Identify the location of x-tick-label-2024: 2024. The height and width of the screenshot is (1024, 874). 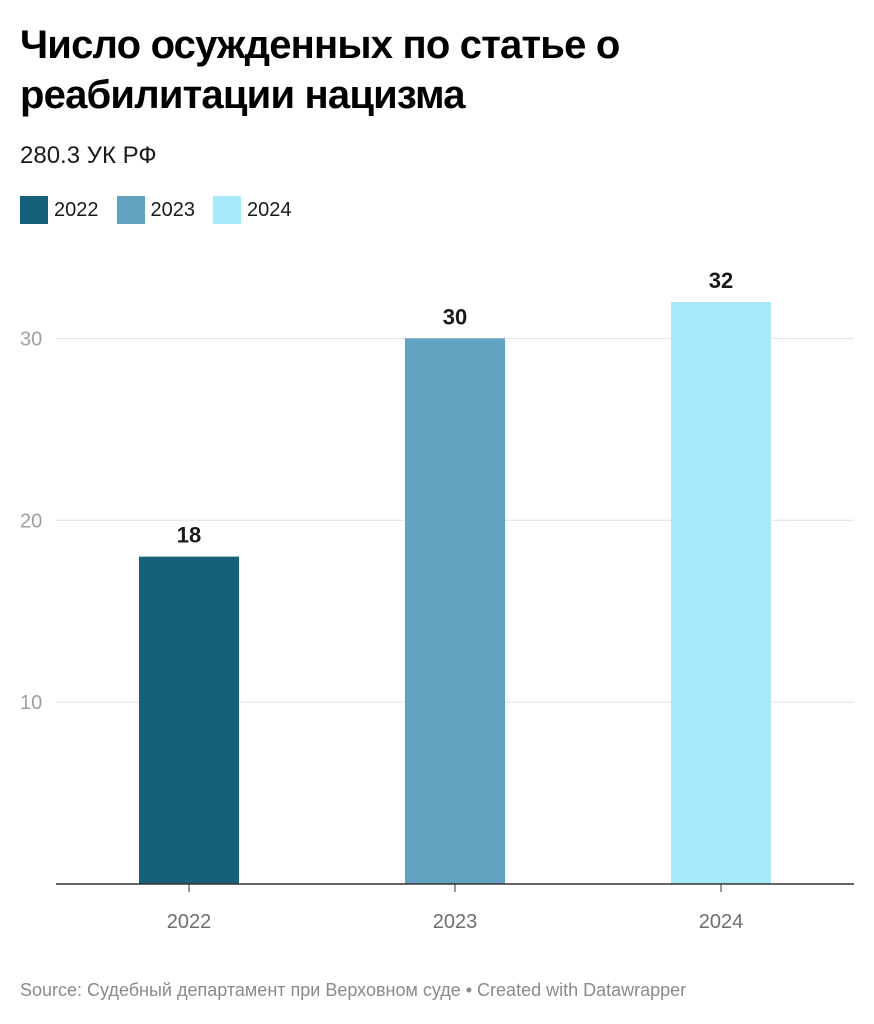
(721, 922).